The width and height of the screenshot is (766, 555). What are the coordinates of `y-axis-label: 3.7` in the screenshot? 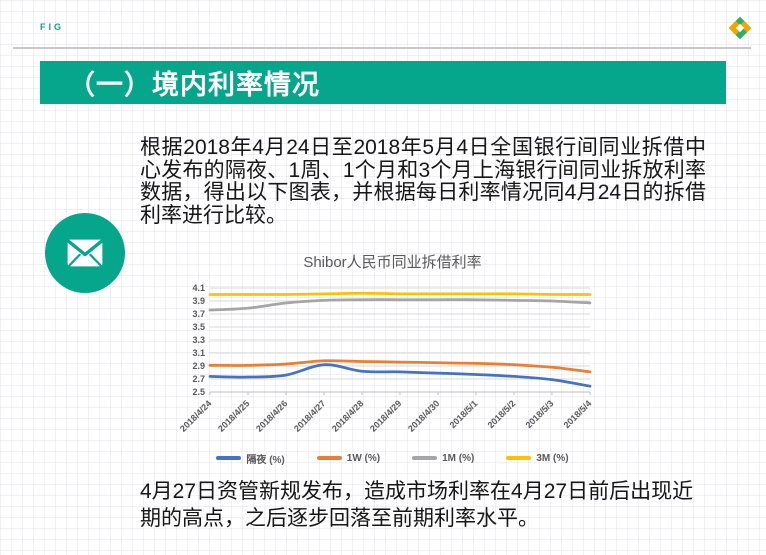 It's located at (198, 314).